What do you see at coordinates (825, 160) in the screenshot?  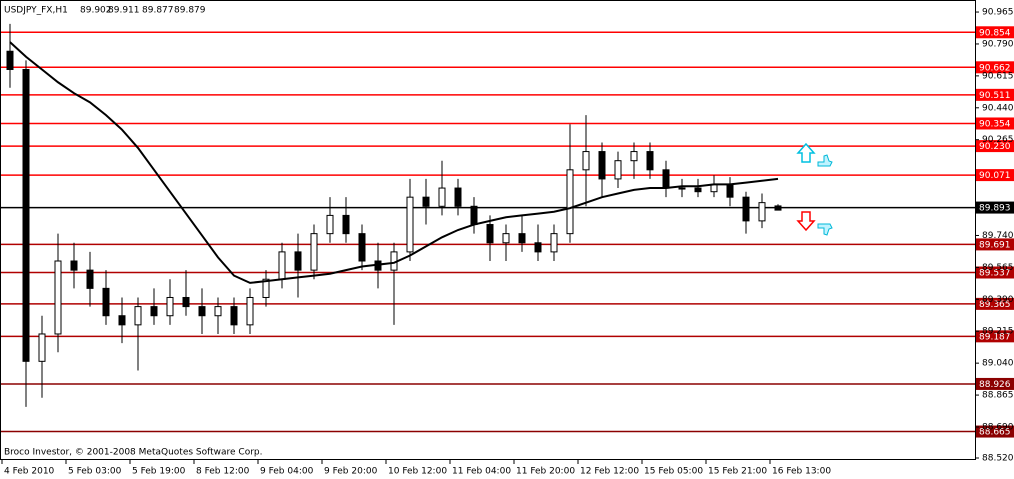 I see `thumb-up` at bounding box center [825, 160].